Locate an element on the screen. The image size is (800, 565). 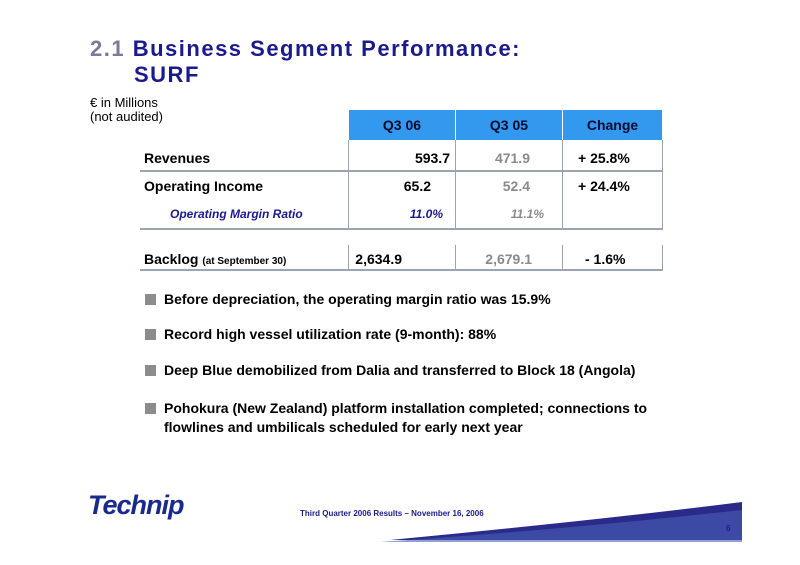
units-note: € in Millions (not audited) is located at coordinates (126, 110).